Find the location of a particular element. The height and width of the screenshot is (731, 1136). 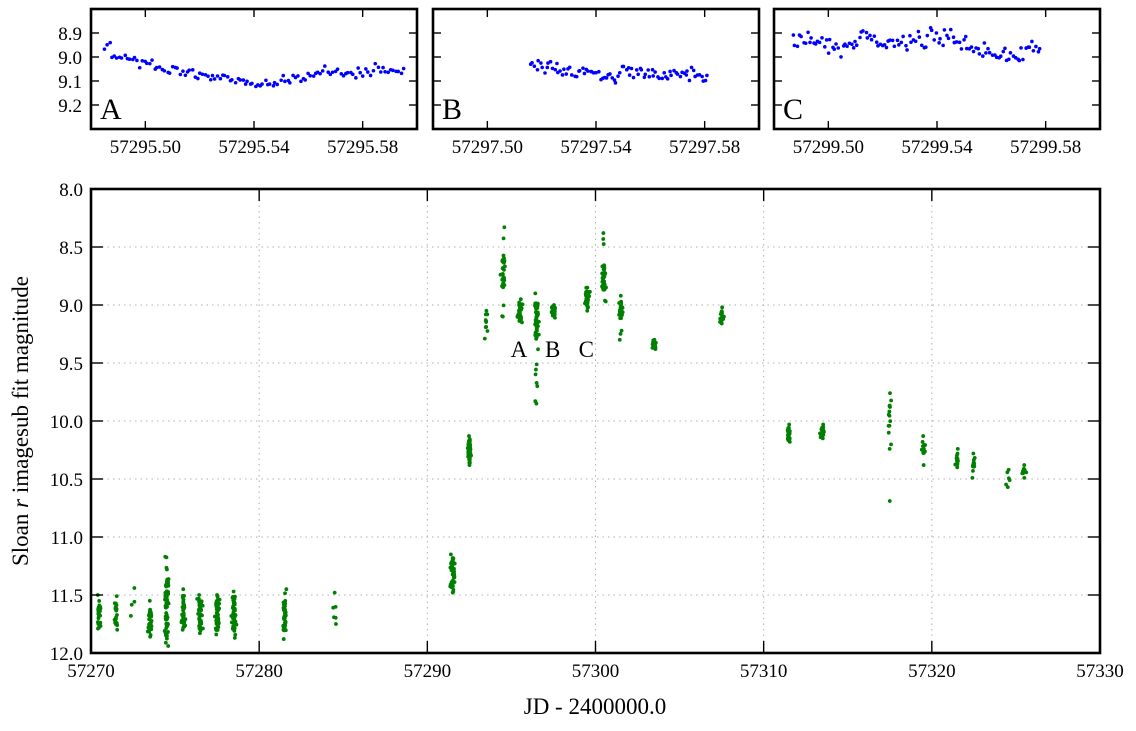

inset-panel-a: 57295.50 57295.54 57295.58 8.9 9.0 9.1 9.2 A is located at coordinates (238, 82).